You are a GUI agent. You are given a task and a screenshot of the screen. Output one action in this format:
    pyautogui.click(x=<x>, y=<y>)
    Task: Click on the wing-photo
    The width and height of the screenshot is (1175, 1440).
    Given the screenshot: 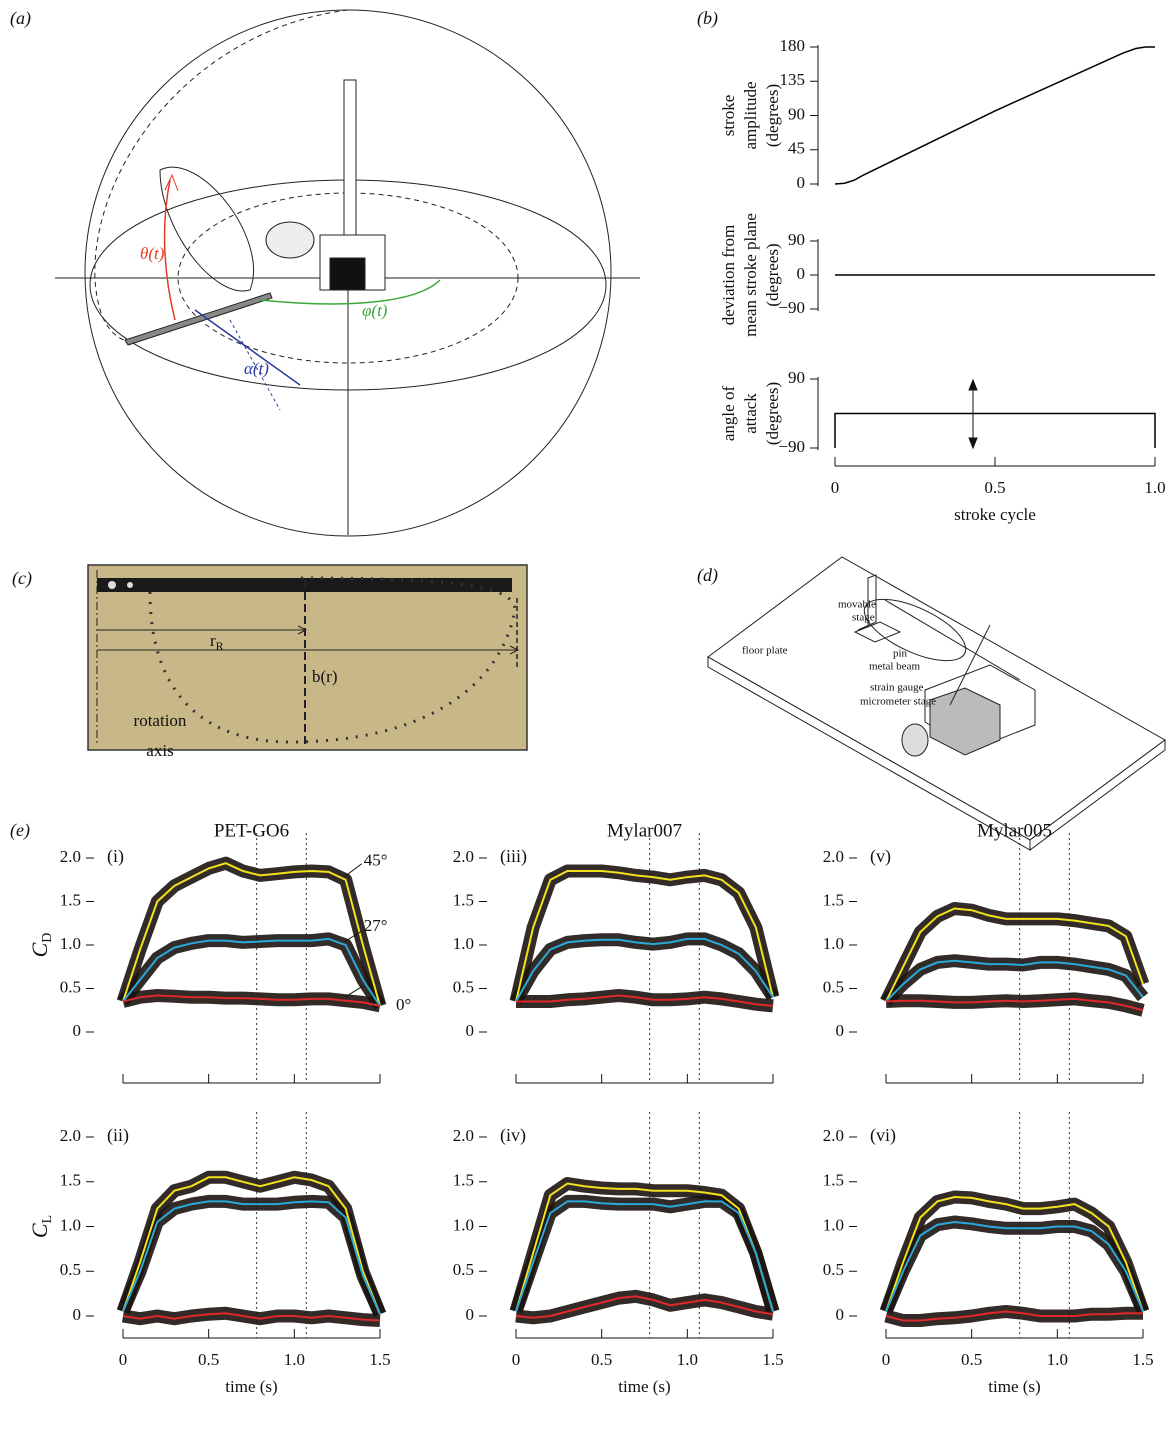 What is the action you would take?
    pyautogui.click(x=307, y=657)
    